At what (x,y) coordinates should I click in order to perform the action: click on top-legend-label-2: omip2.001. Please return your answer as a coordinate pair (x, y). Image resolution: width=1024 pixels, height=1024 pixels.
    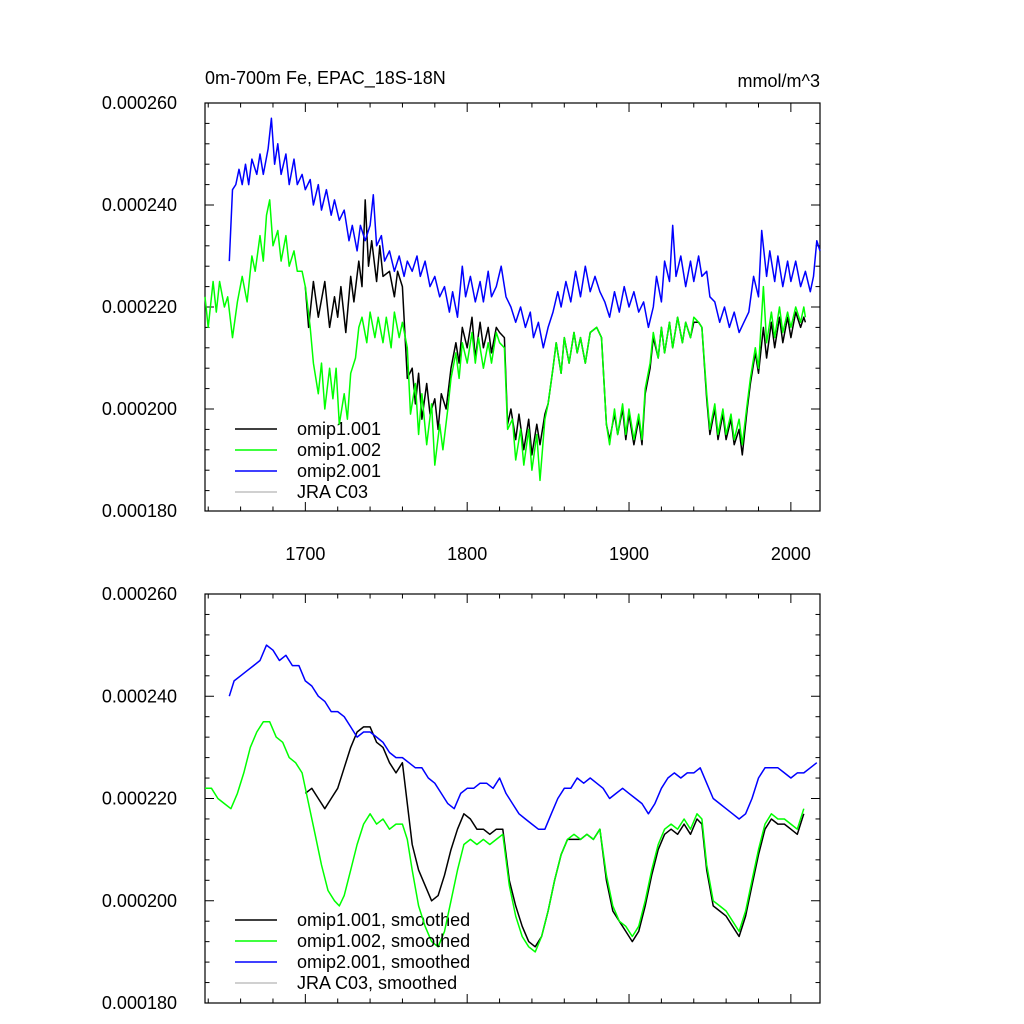
    Looking at the image, I should click on (339, 471).